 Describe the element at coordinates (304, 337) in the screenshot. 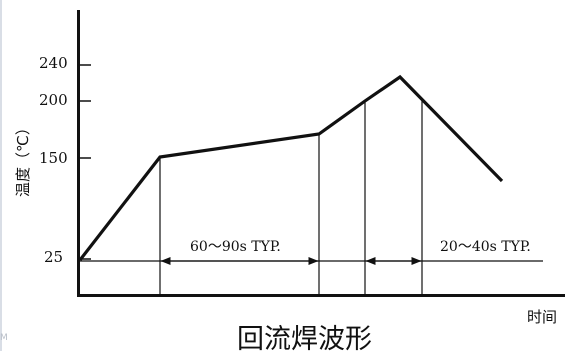

I see `chart-title: 回流焊波形` at that location.